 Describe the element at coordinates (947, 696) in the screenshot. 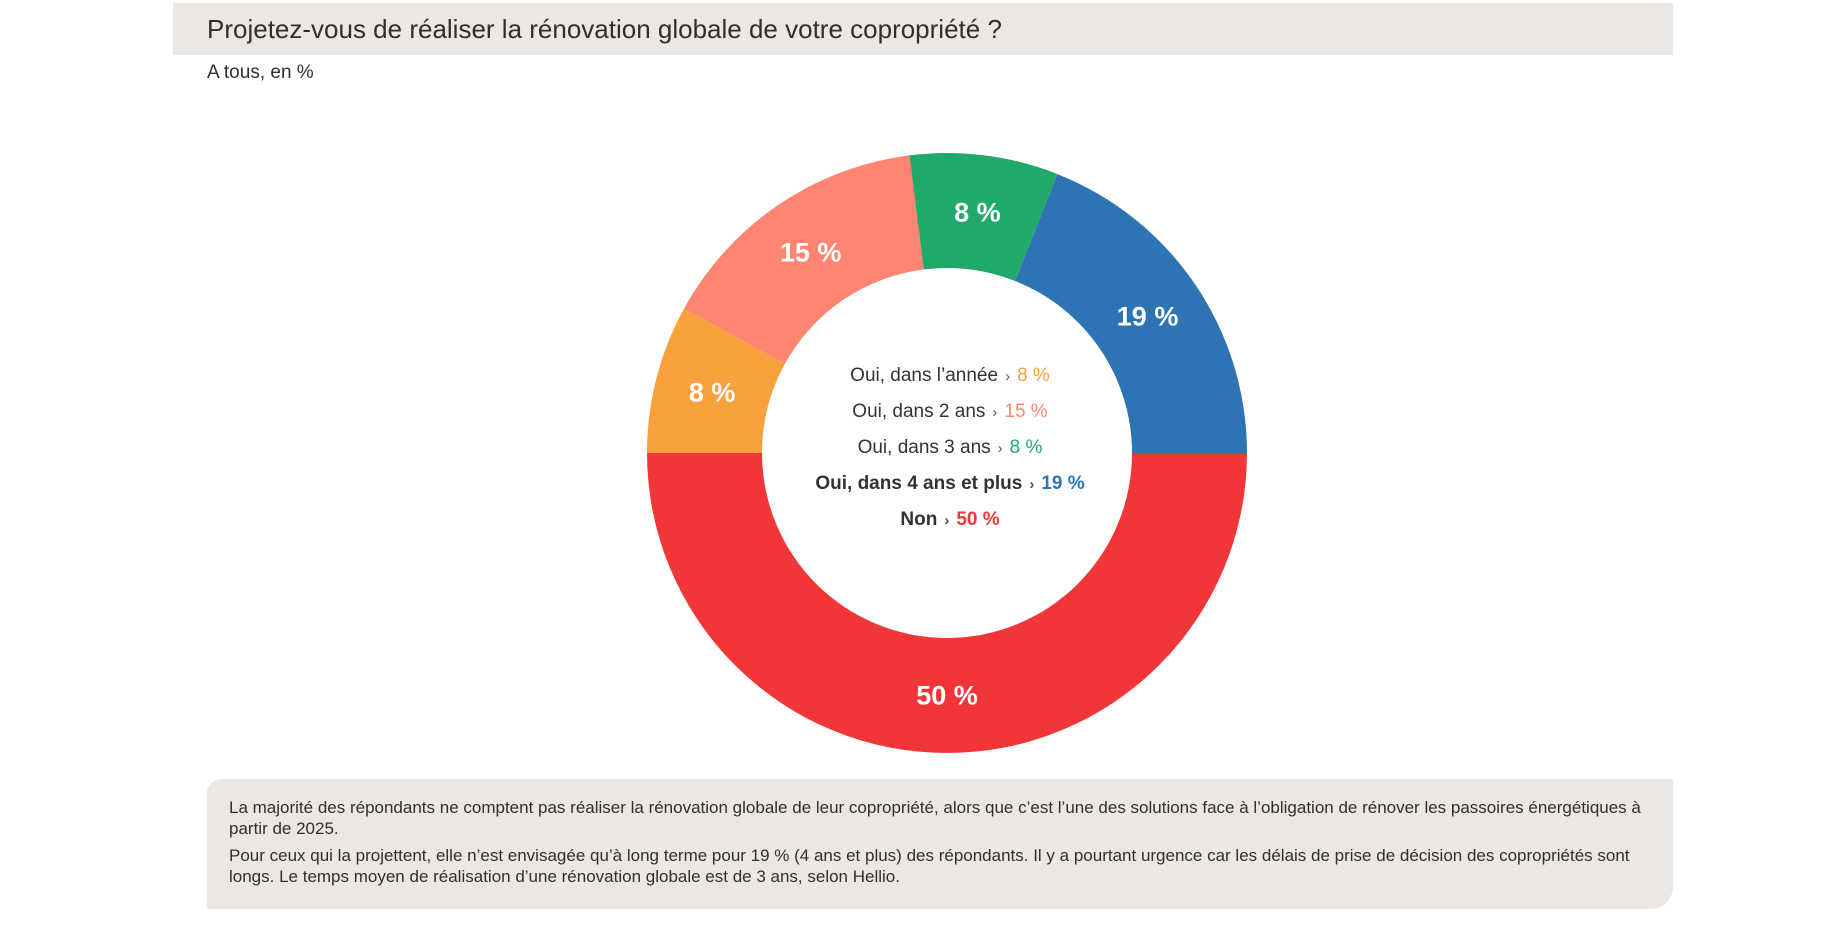

I see `slice-value-label-4: 50 %` at that location.